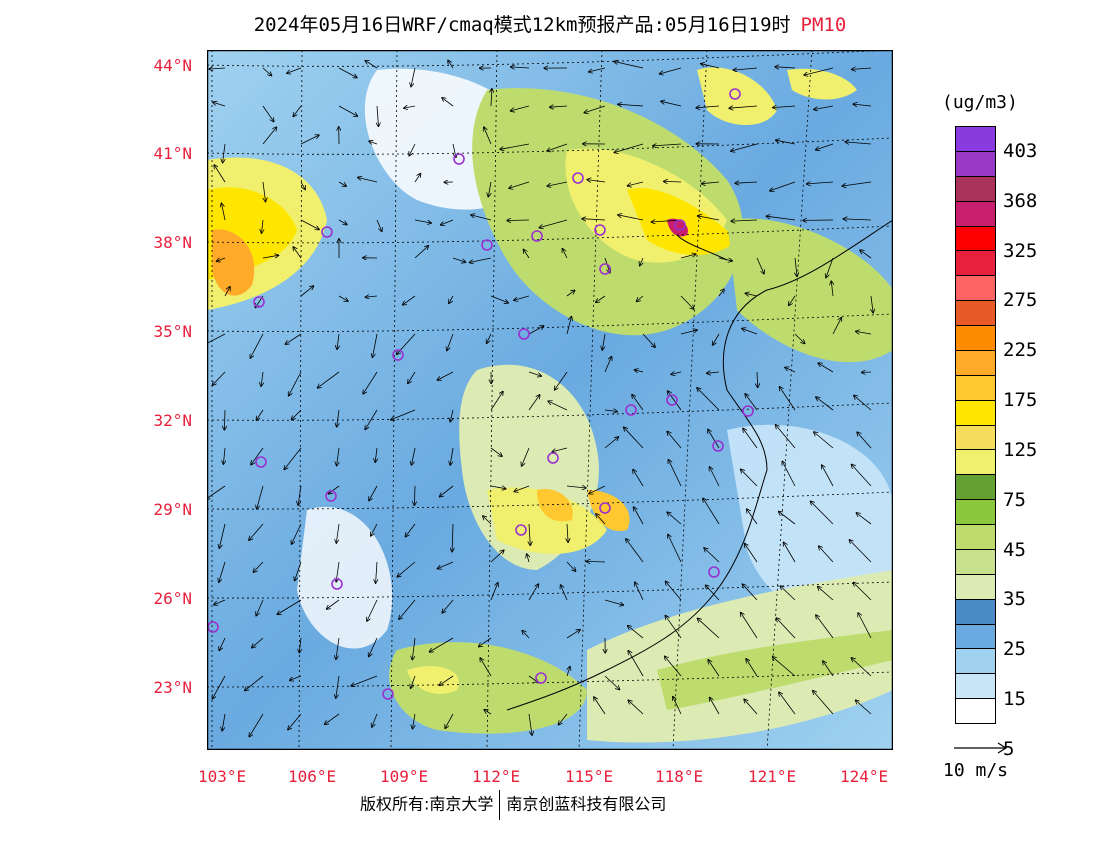 The image size is (1100, 850). I want to click on wind-reference-label: 10 m/s, so click(976, 770).